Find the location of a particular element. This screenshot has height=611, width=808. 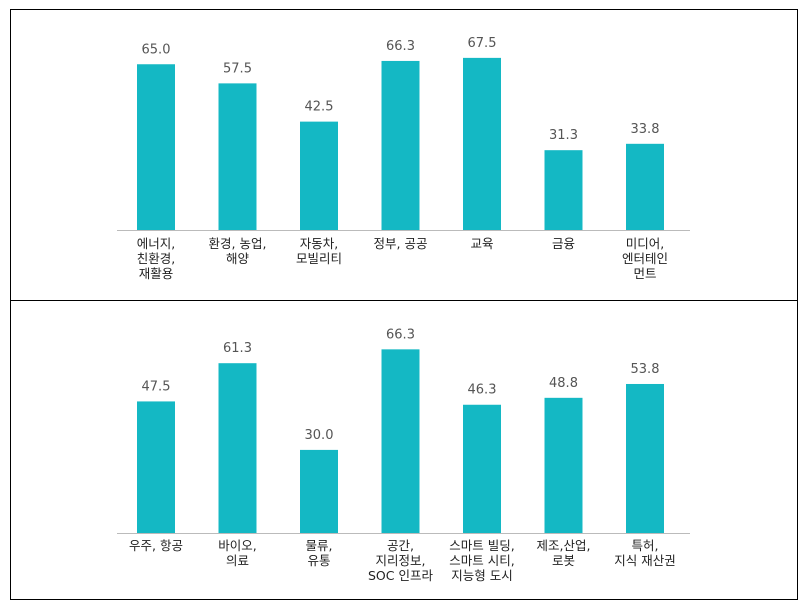

category-label-line: 공간, is located at coordinates (400, 545).